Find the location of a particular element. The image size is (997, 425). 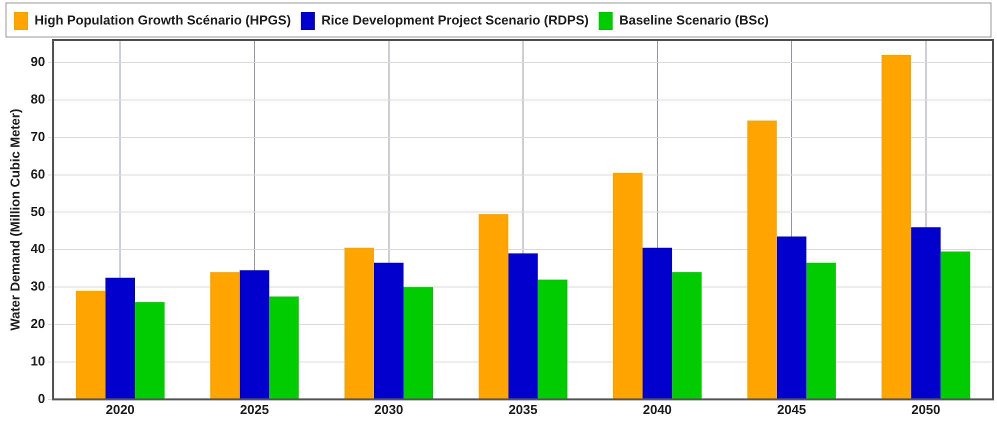

legend-label: High Population Growth Scénario (HPGS) is located at coordinates (162, 20).